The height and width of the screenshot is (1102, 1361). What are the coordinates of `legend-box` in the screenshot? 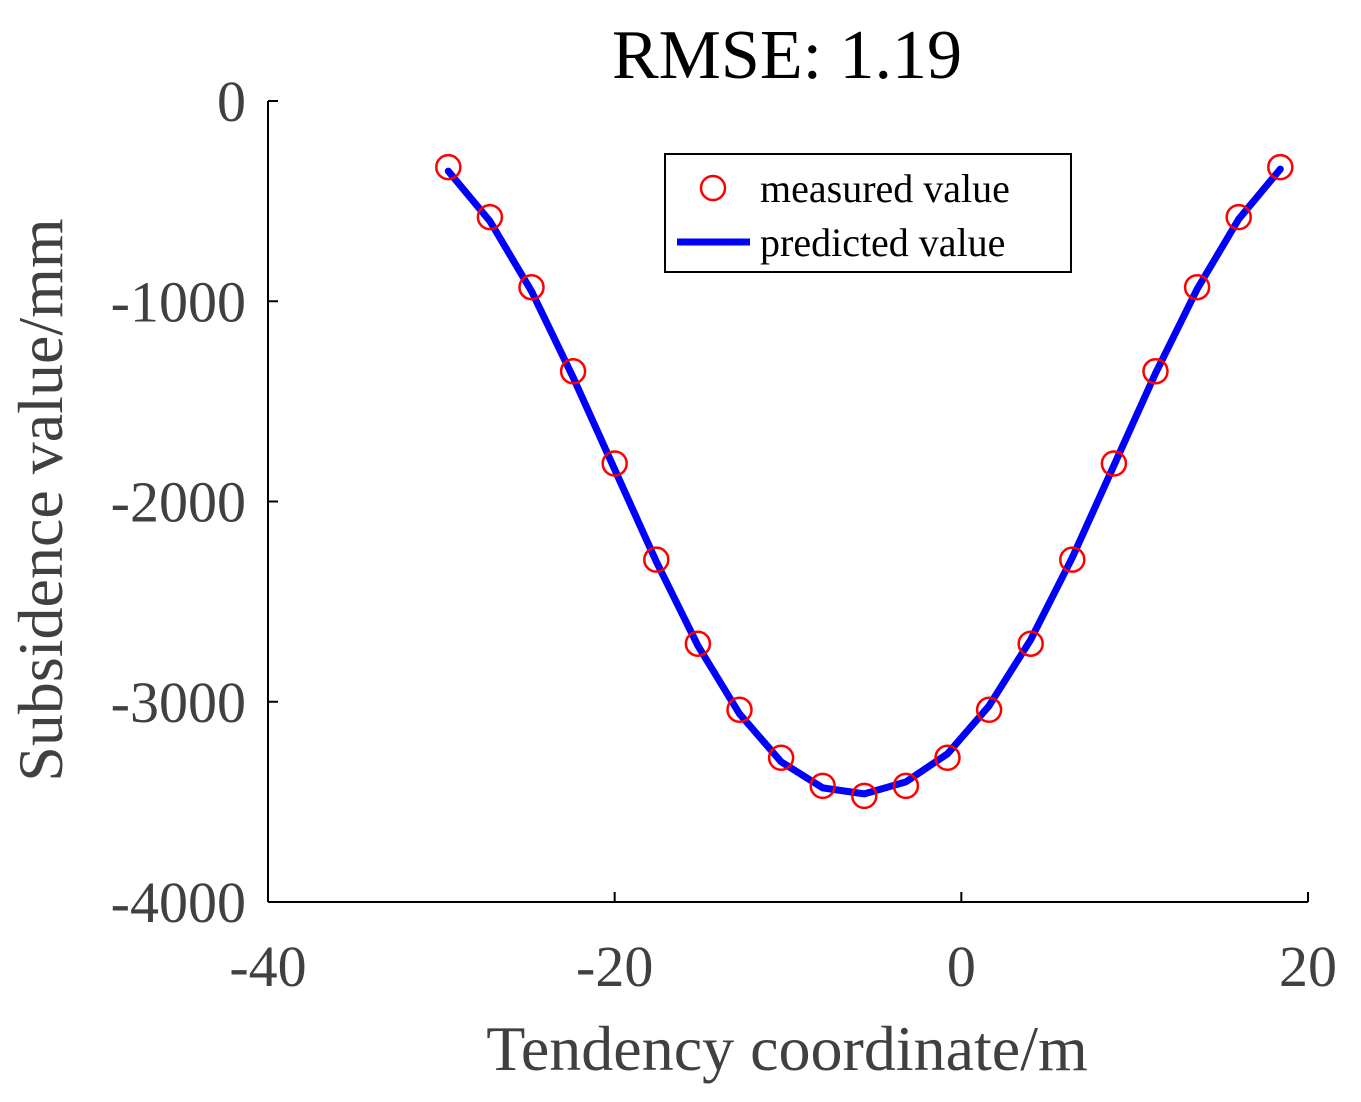 It's located at (868, 213).